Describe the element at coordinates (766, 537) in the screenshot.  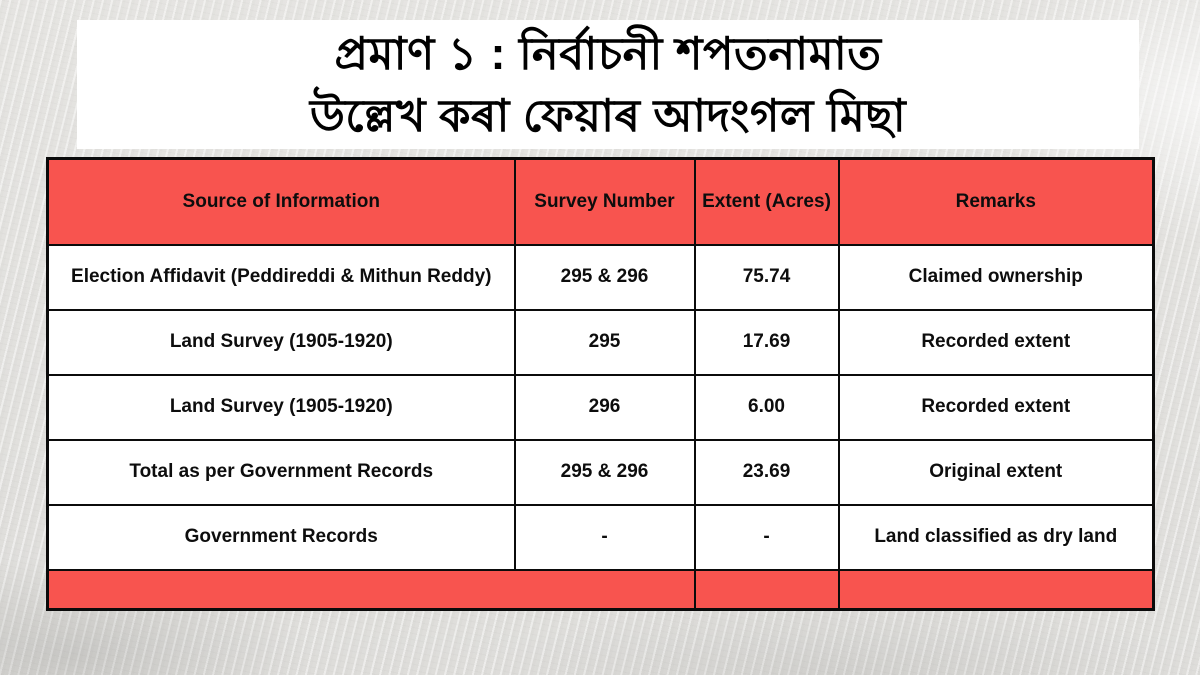
I see `cell-extent: -` at that location.